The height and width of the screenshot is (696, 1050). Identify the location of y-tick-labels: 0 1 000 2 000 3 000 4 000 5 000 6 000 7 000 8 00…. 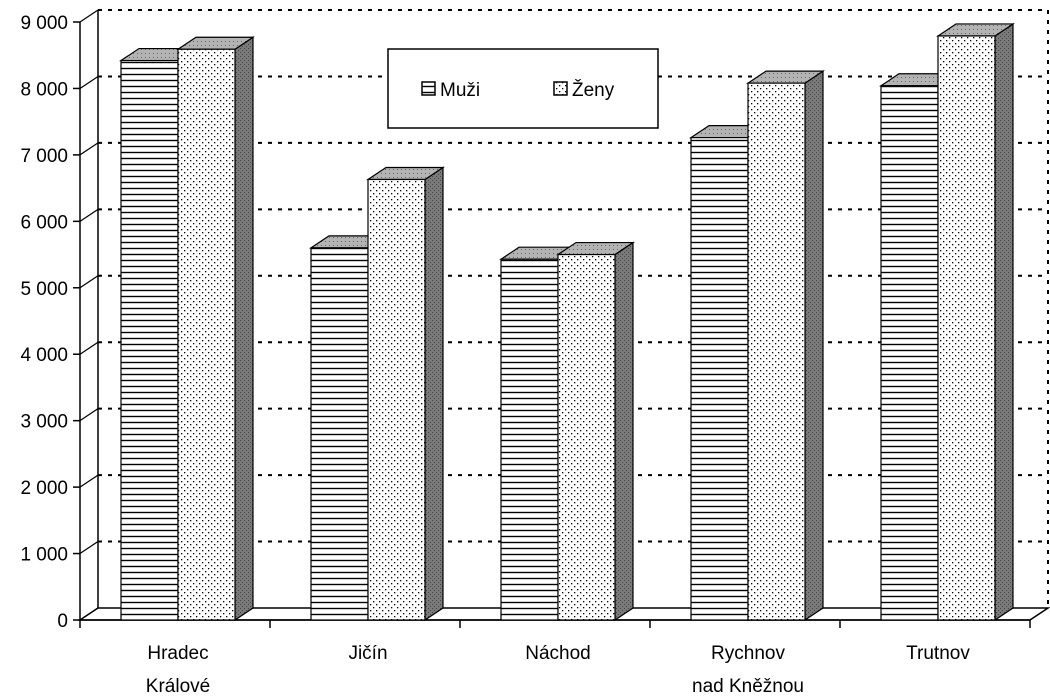
(44, 322).